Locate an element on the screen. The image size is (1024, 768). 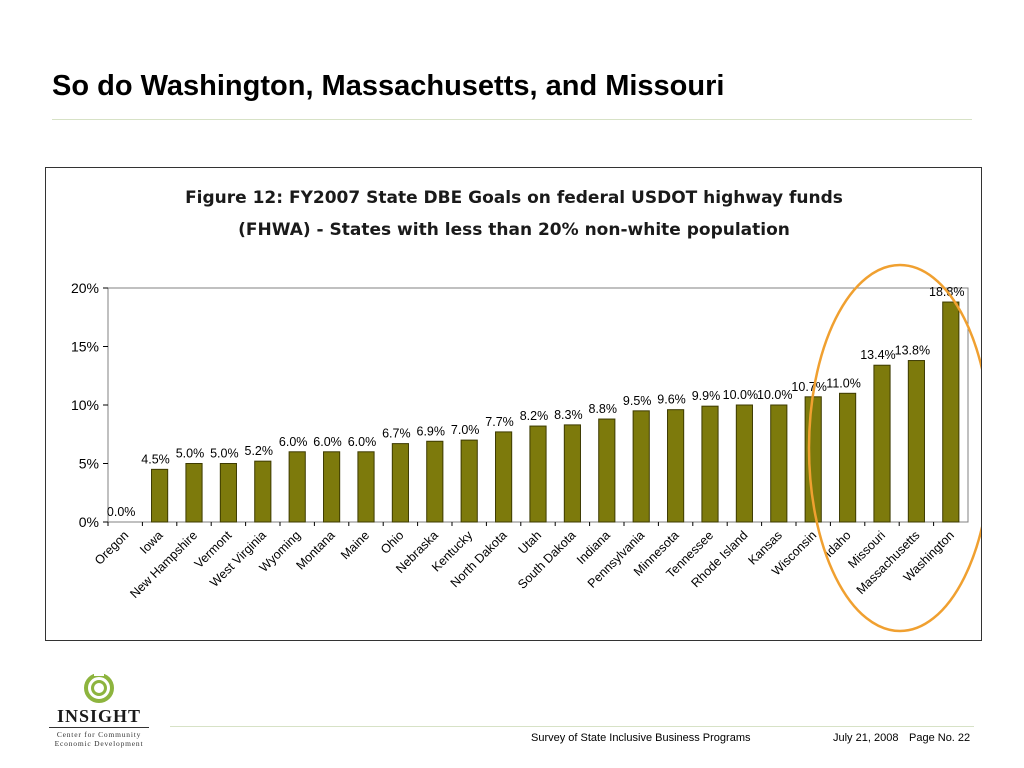
bar-north-dakota is located at coordinates (504, 477).